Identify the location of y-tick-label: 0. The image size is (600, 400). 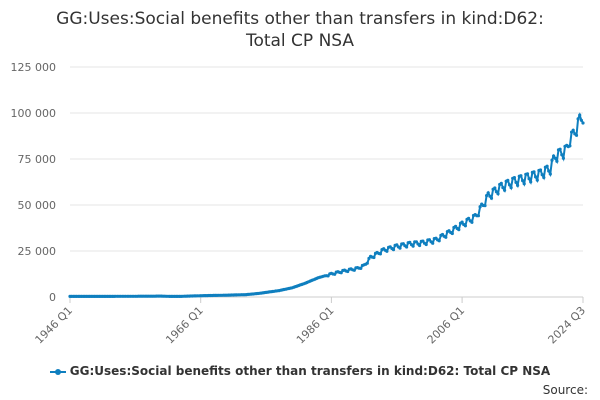
(52, 297).